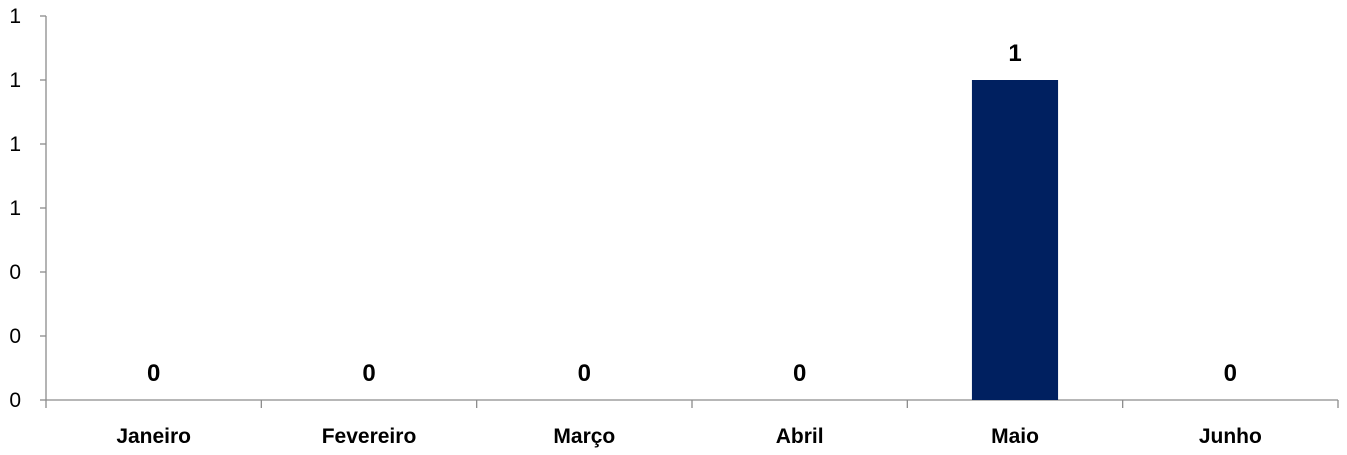 The image size is (1347, 455). Describe the element at coordinates (1230, 436) in the screenshot. I see `x-category-label: Junho` at that location.